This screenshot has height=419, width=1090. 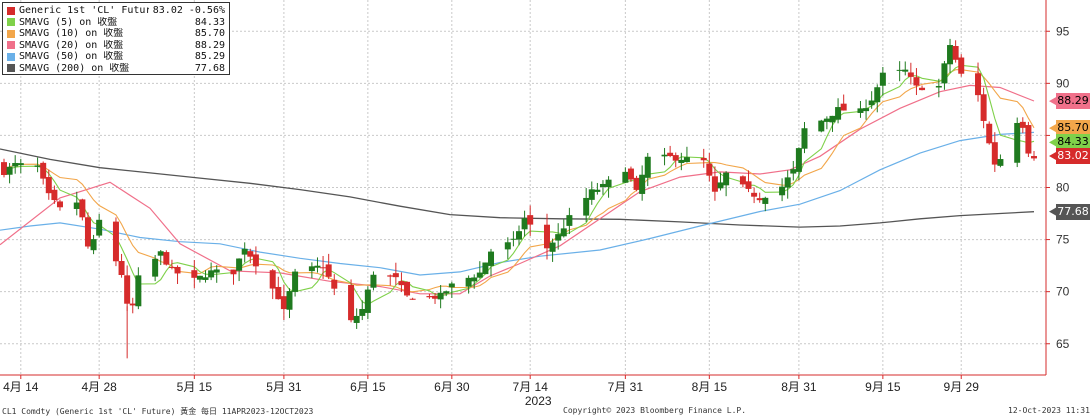 What do you see at coordinates (626, 387) in the screenshot?
I see `x-tick-label: 7月 31` at bounding box center [626, 387].